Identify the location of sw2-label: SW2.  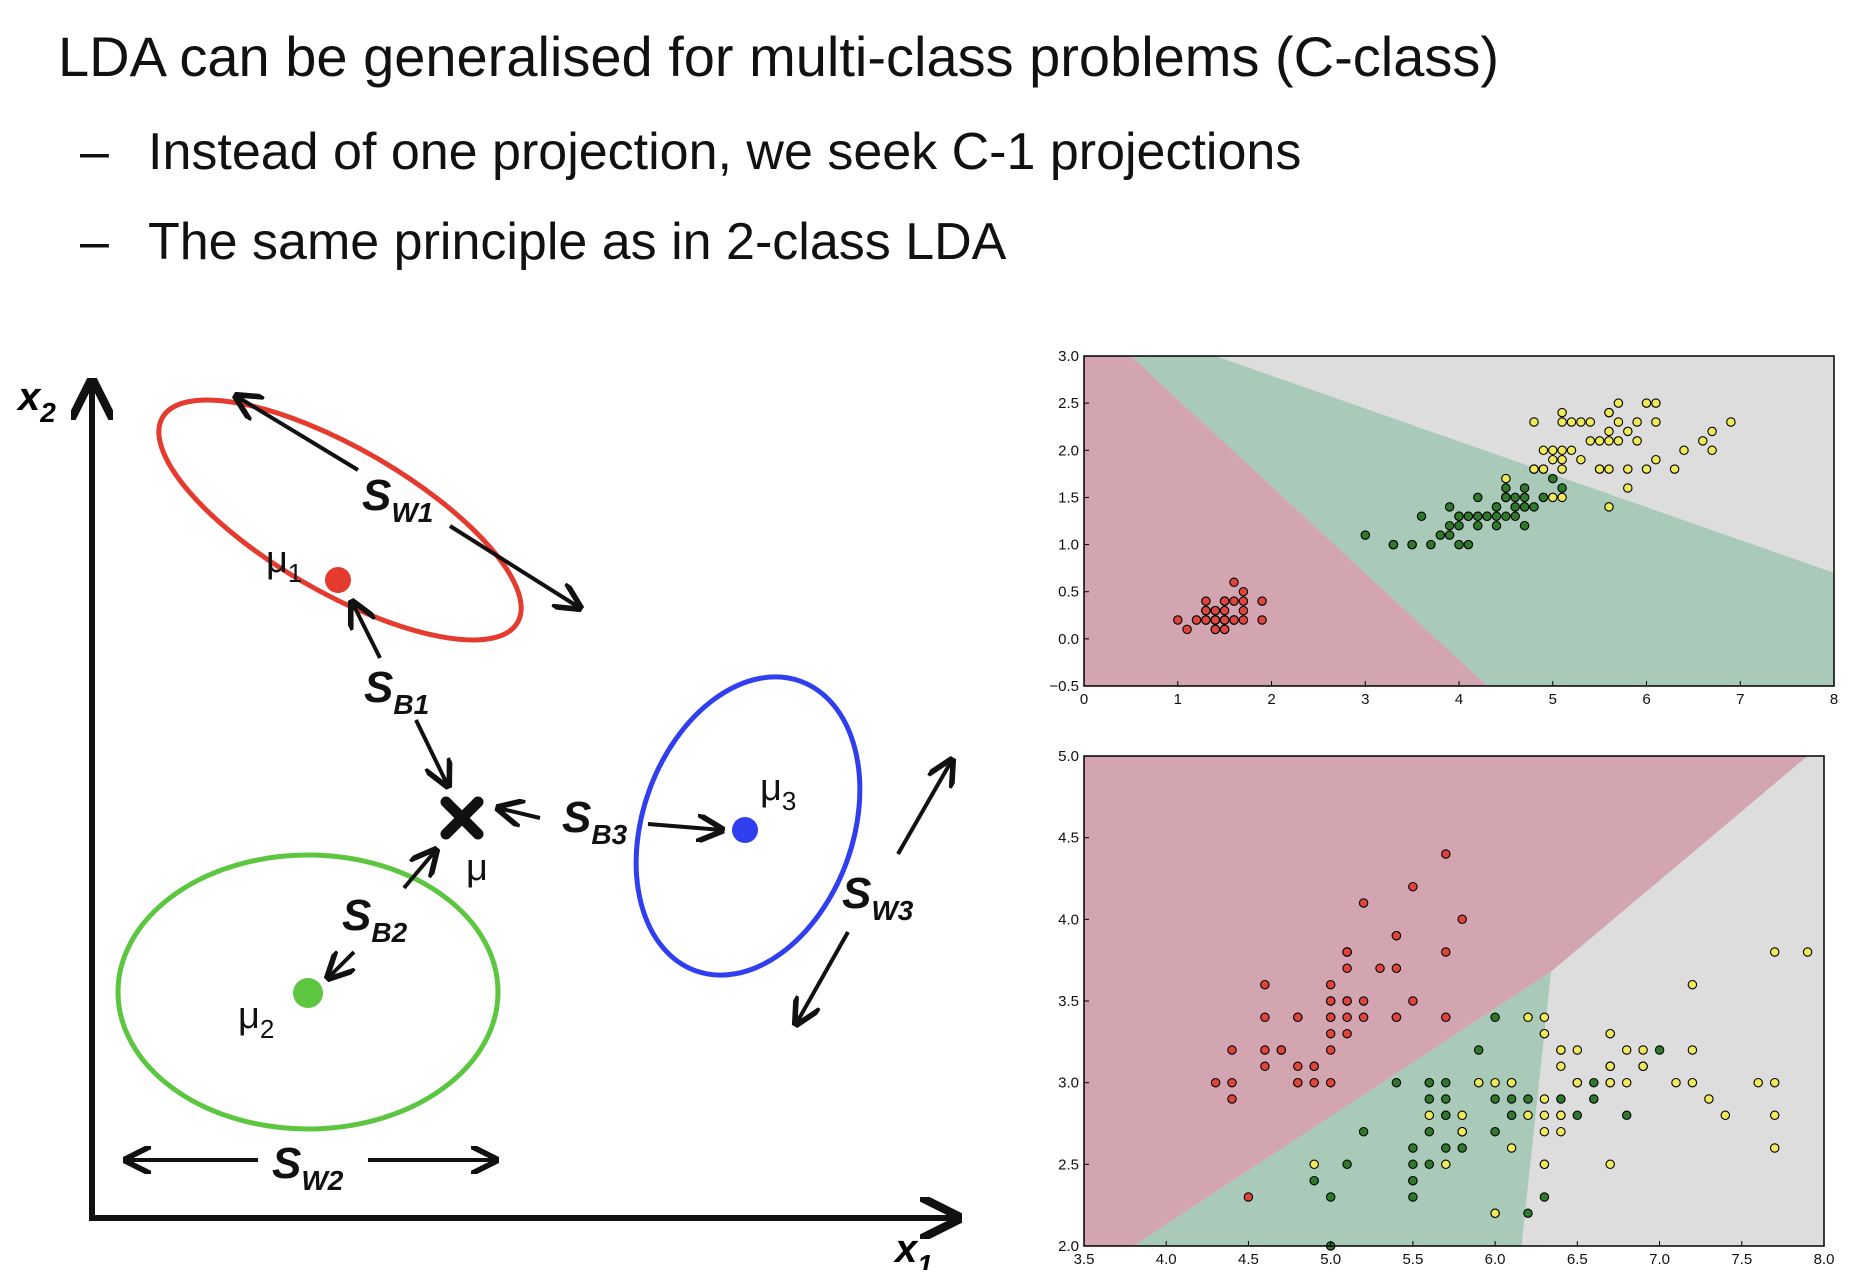
(308, 1167).